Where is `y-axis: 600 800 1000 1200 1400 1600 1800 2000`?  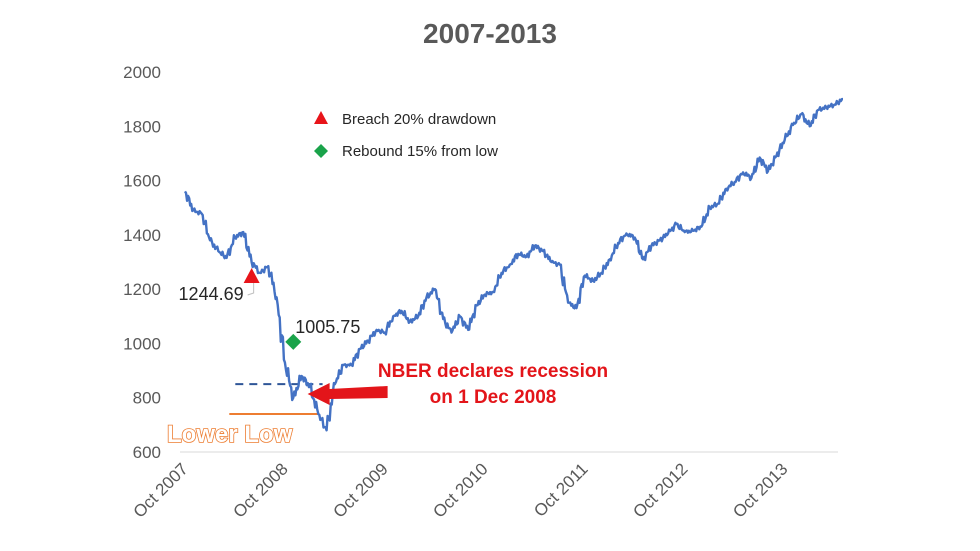
y-axis: 600 800 1000 1200 1400 1600 1800 2000 is located at coordinates (142, 262).